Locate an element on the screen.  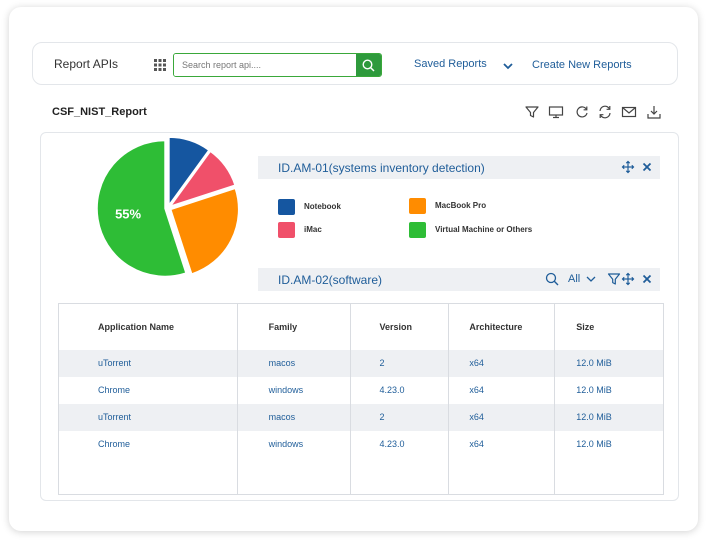
legend-label: iMac is located at coordinates (313, 229).